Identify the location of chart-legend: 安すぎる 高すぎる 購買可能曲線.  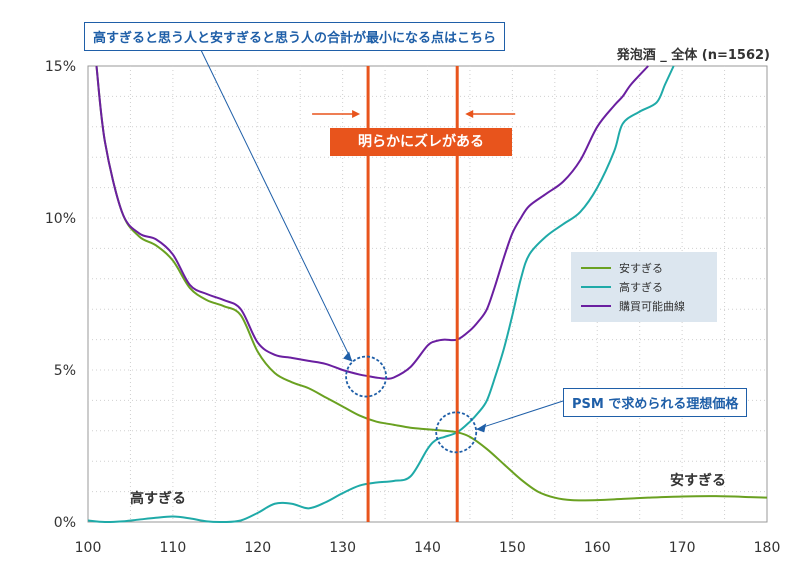
(644, 287).